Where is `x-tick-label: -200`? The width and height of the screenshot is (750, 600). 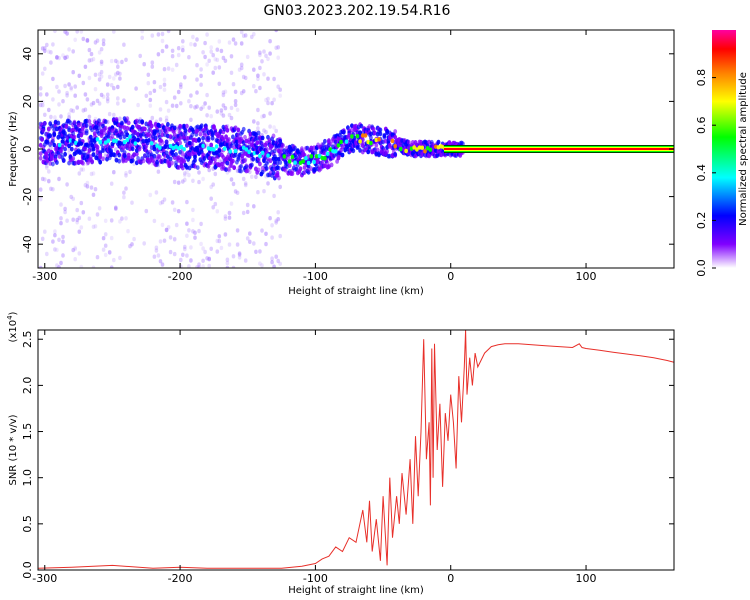
x-tick-label: -200 is located at coordinates (180, 276).